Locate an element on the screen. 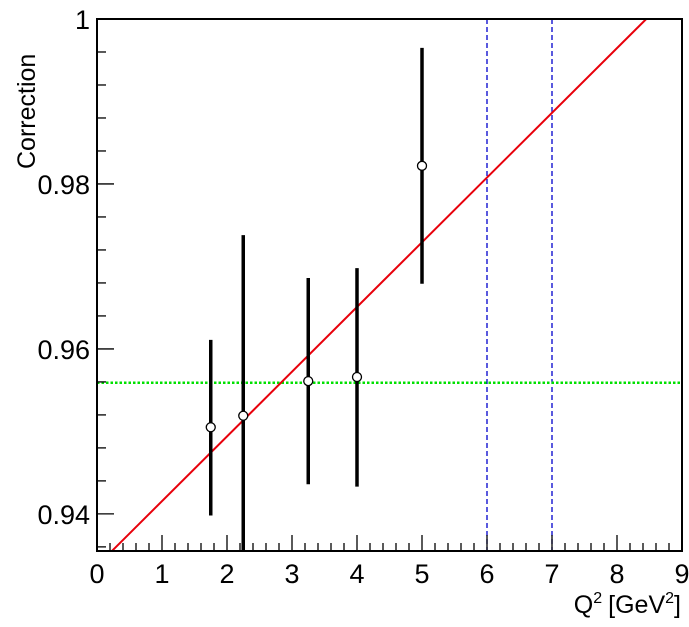  y-axis-label: Correction is located at coordinates (27, 111).